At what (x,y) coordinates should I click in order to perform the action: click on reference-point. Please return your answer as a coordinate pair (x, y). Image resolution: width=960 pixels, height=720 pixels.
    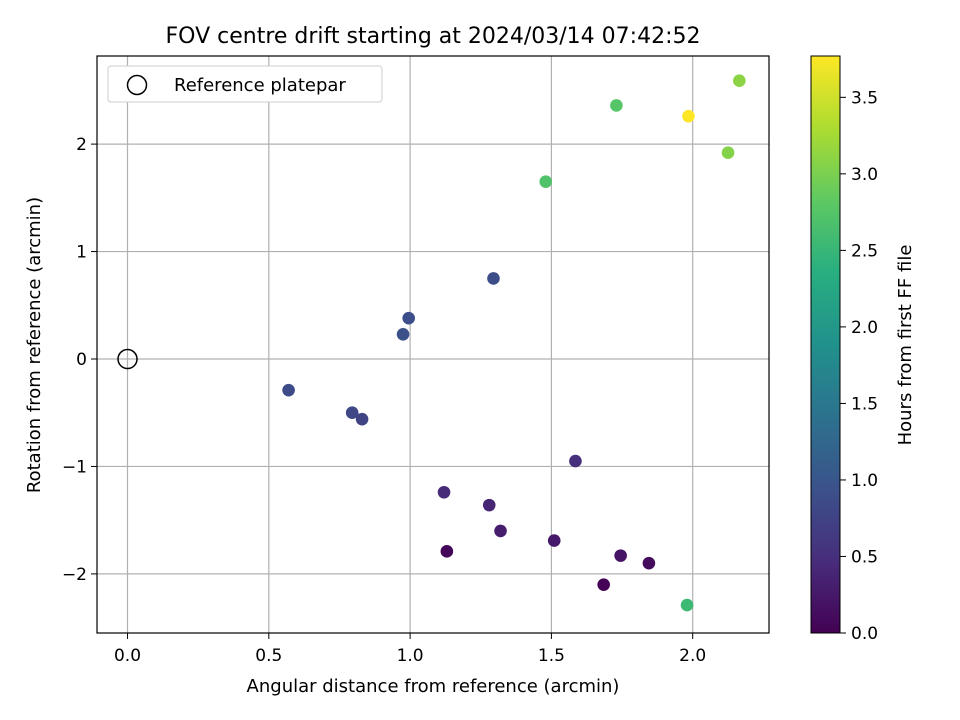
    Looking at the image, I should click on (127, 359).